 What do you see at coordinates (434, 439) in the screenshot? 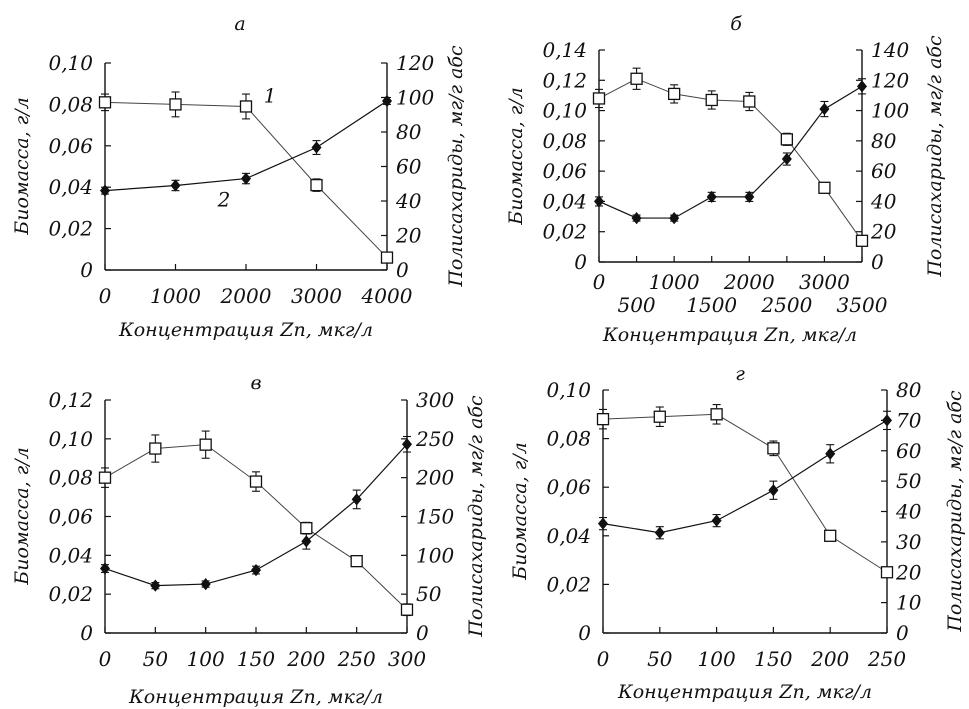
I see `right-y-tick-label: 250` at bounding box center [434, 439].